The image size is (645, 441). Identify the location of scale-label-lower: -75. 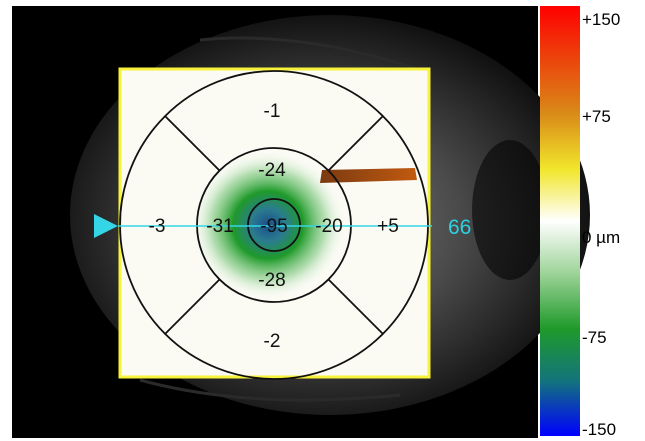
(594, 337).